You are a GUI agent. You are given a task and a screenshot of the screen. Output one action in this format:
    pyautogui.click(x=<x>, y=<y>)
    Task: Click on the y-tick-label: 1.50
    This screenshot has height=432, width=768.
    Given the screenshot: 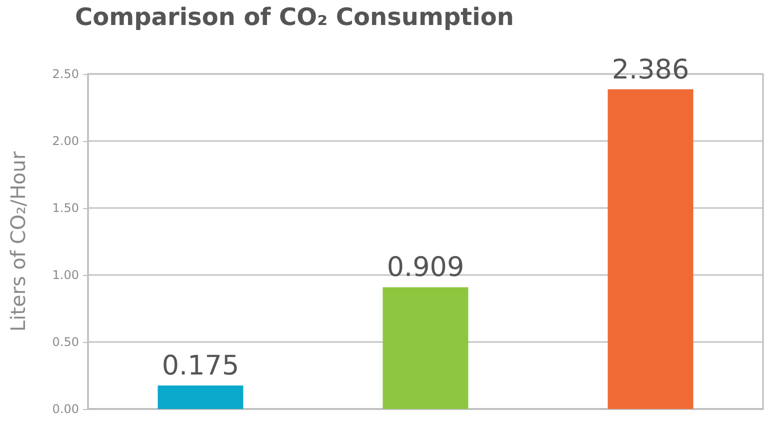 What is the action you would take?
    pyautogui.click(x=65, y=208)
    